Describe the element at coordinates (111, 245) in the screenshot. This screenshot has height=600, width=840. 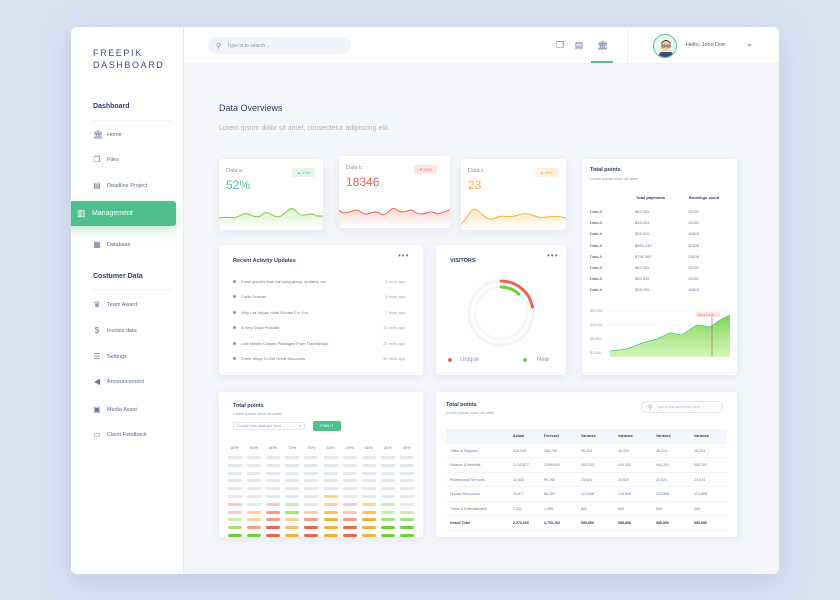
I see `sidebar-item-database: ▦ Database` at that location.